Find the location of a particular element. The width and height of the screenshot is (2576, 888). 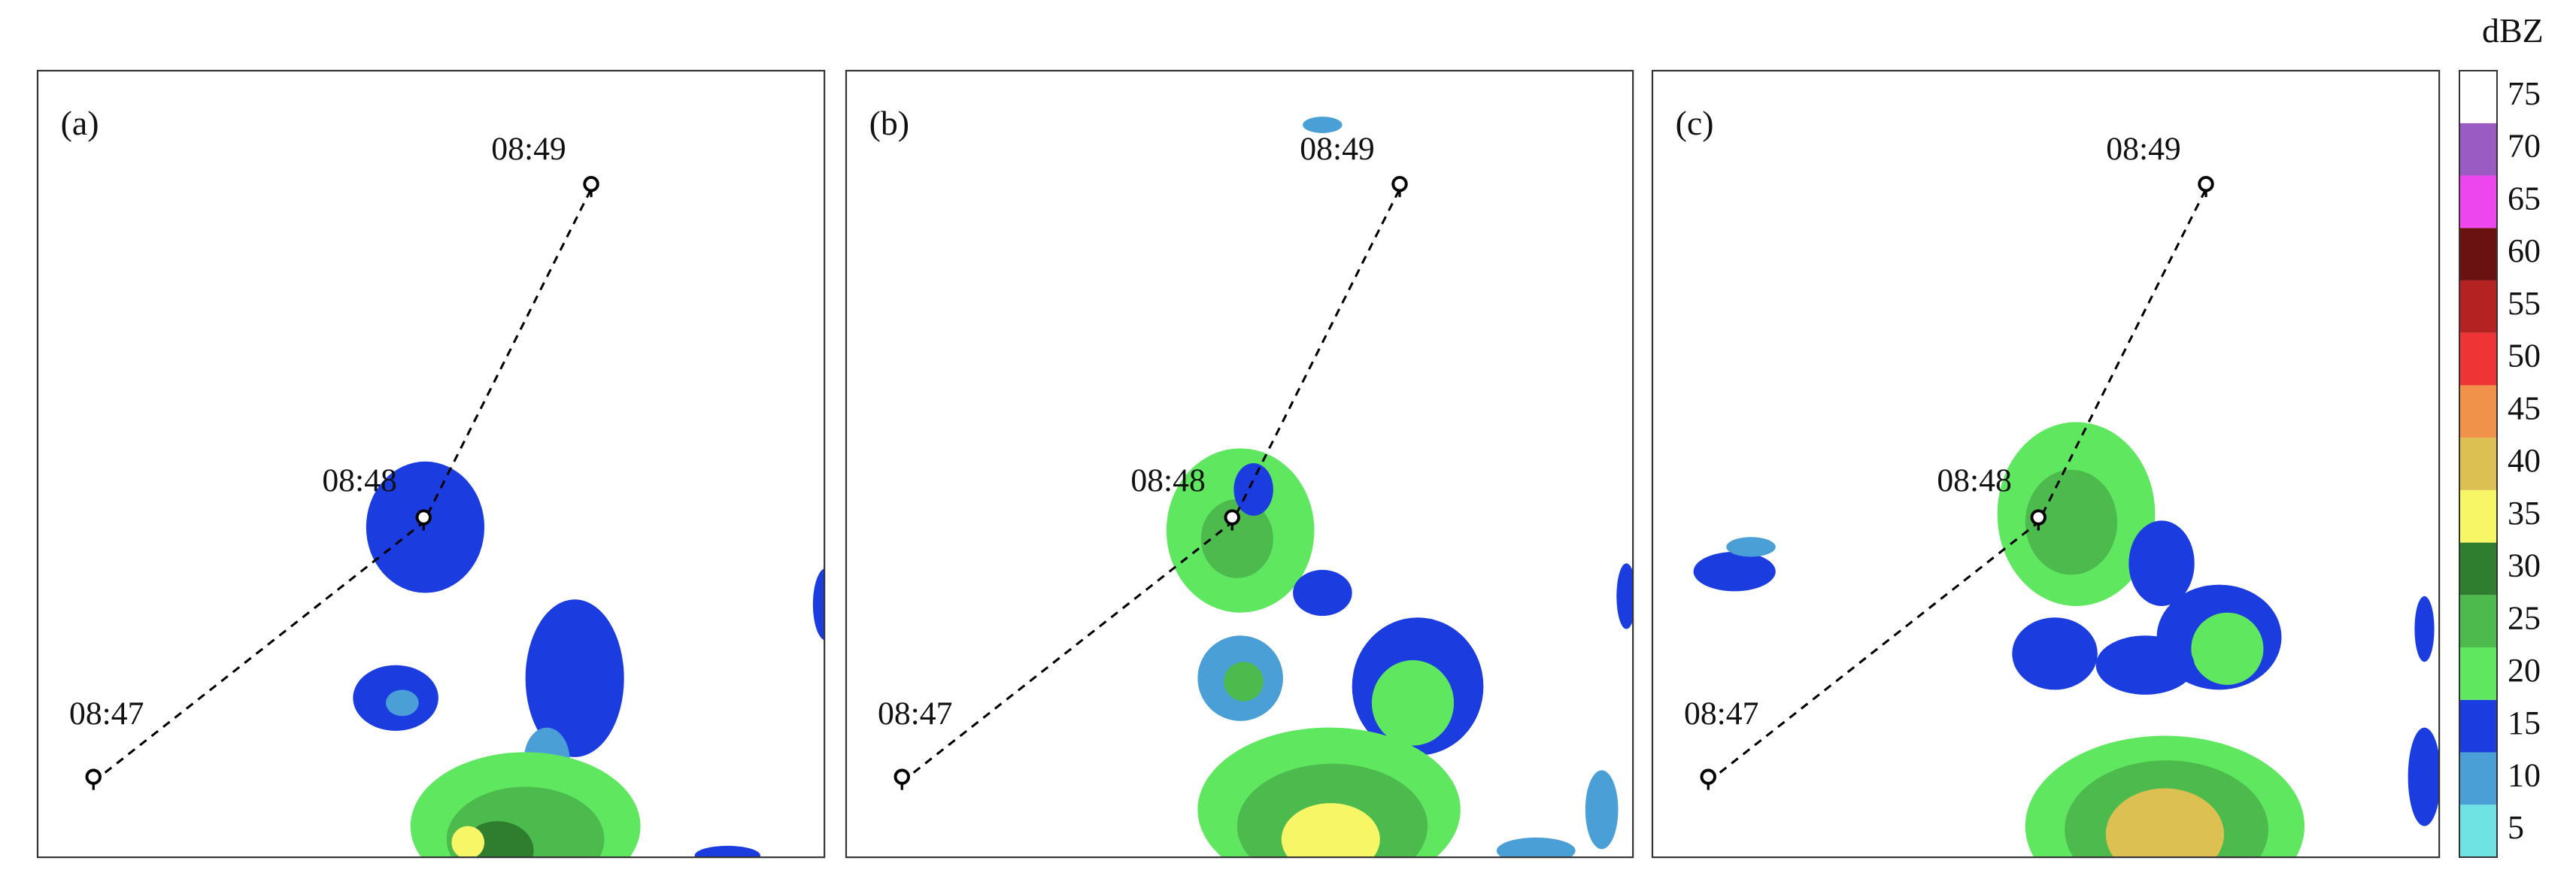

panel-label: (b) is located at coordinates (889, 123).